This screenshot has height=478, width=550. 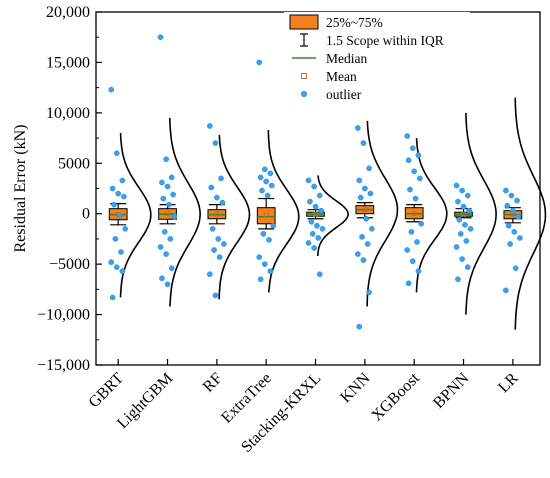 What do you see at coordinates (341, 76) in the screenshot?
I see `legend-label: Mean` at bounding box center [341, 76].